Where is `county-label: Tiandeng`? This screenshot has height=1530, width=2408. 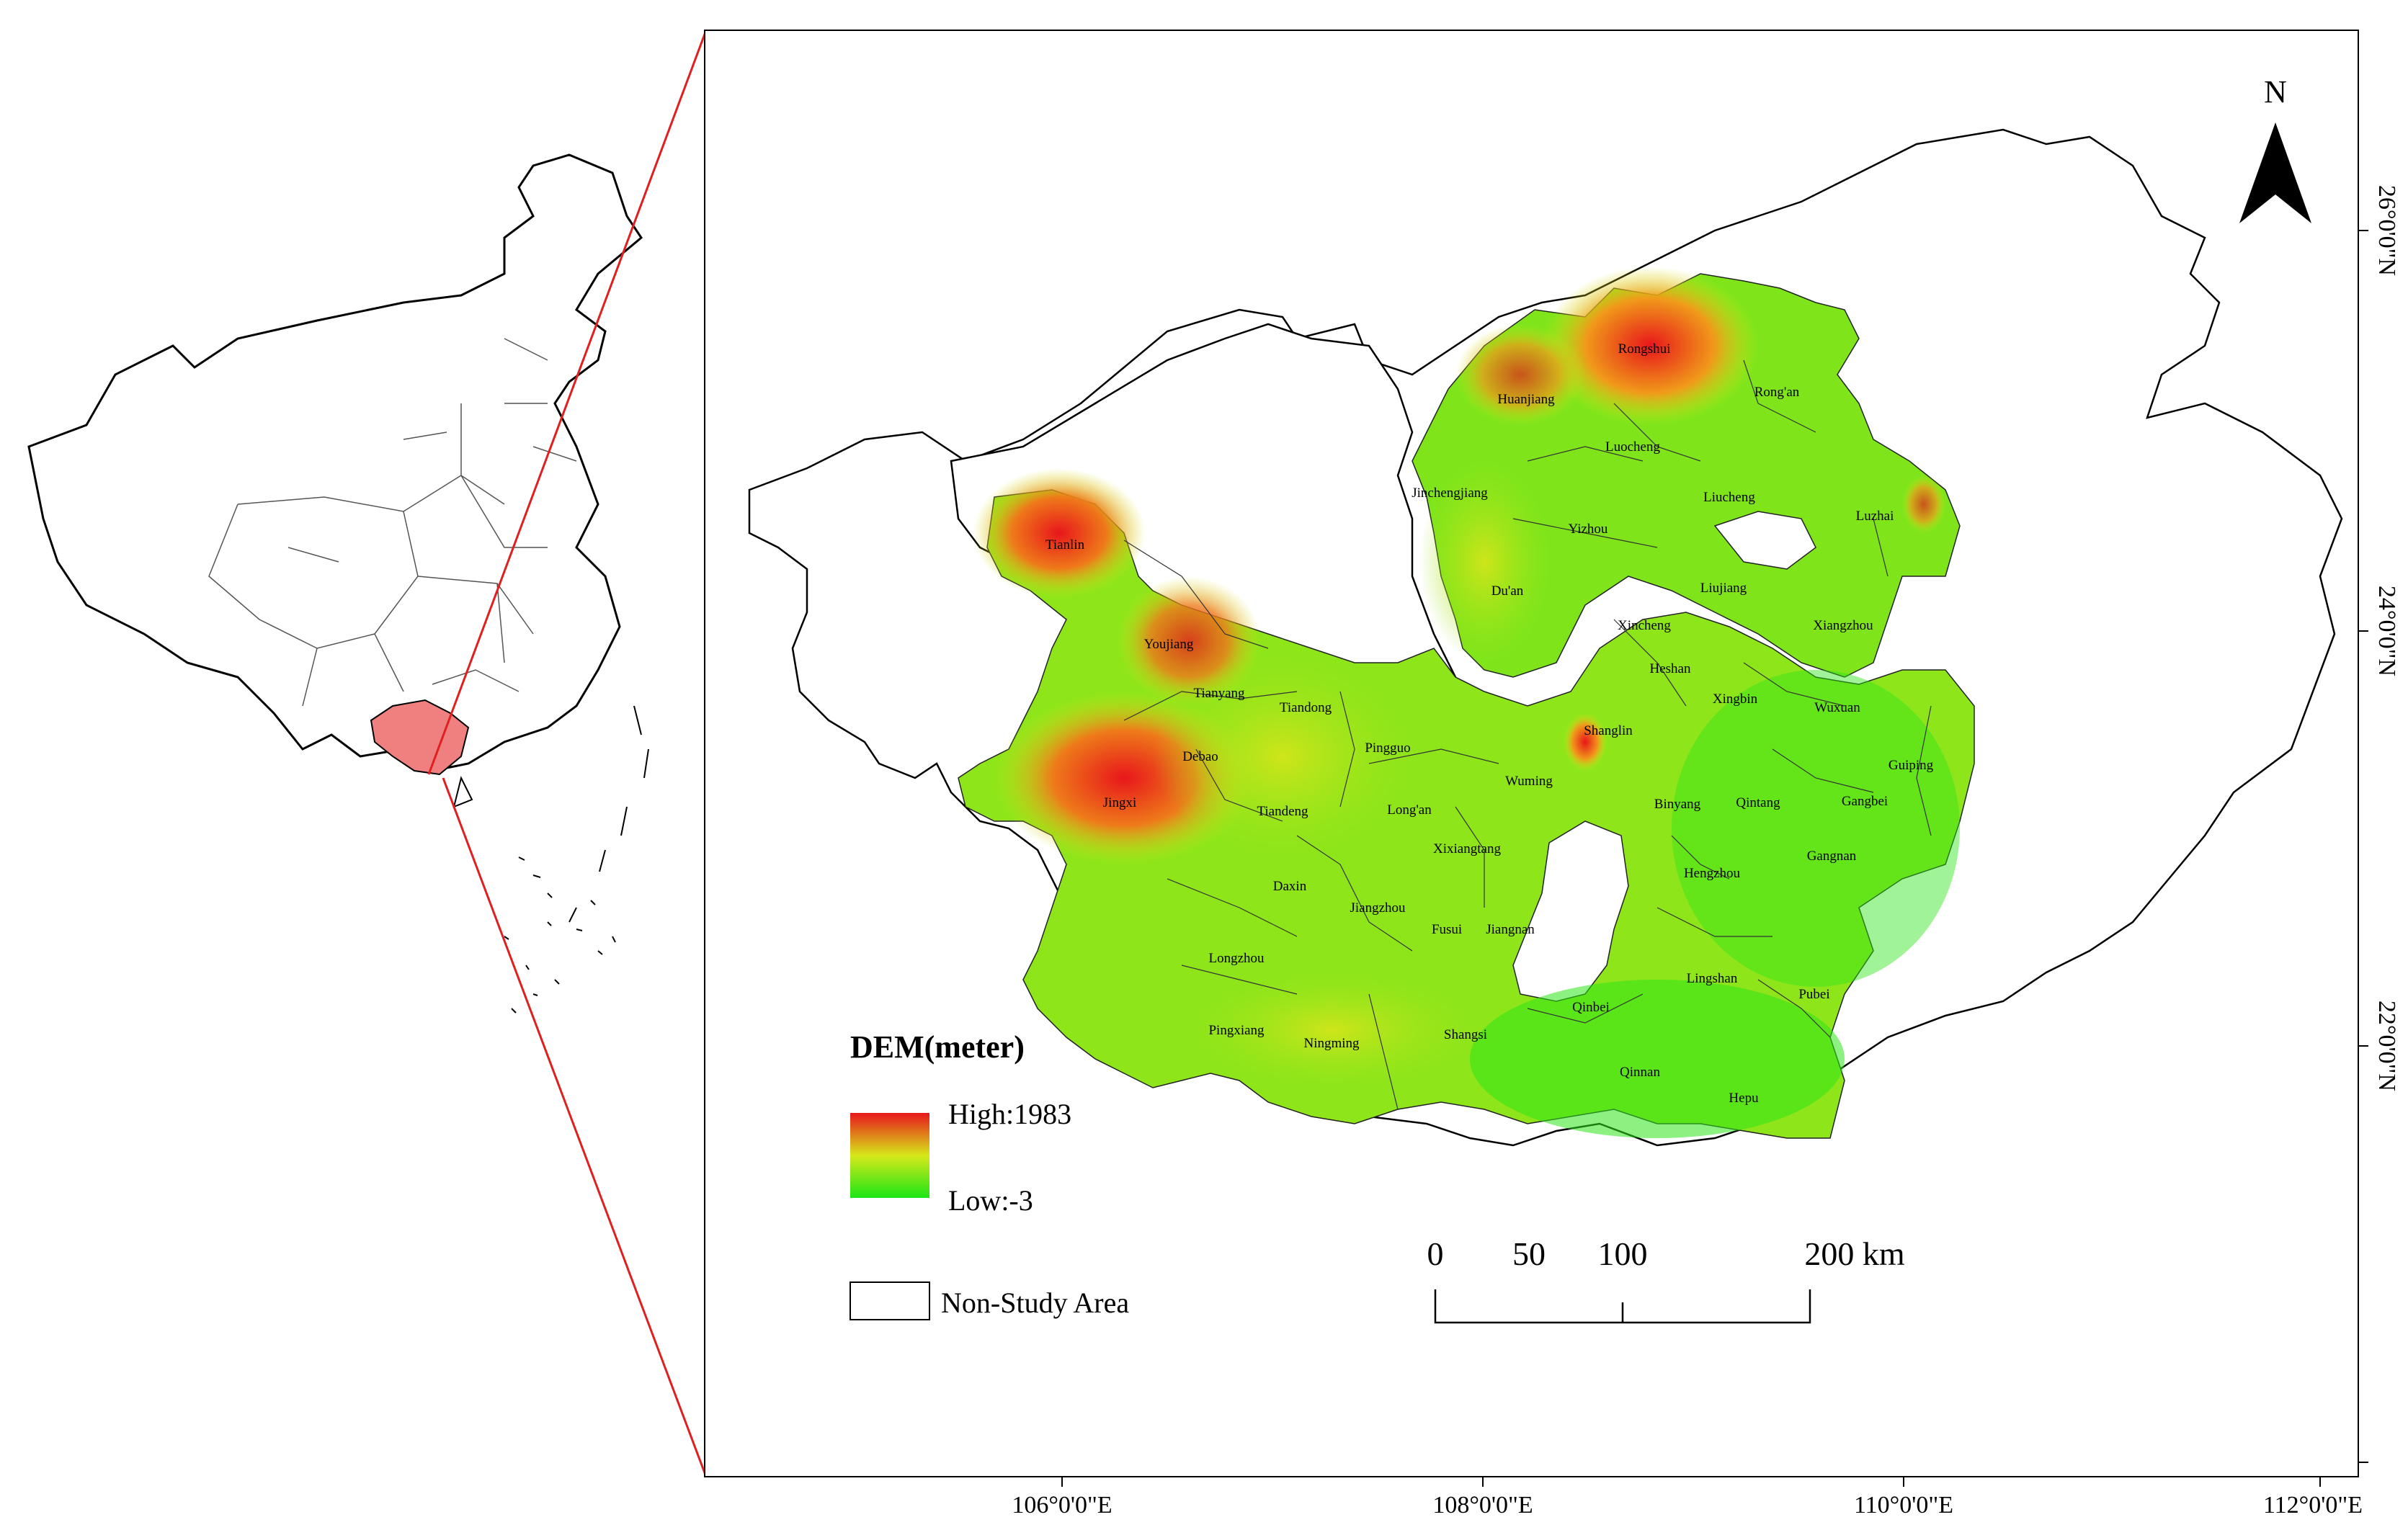
county-label: Tiandeng is located at coordinates (1282, 811).